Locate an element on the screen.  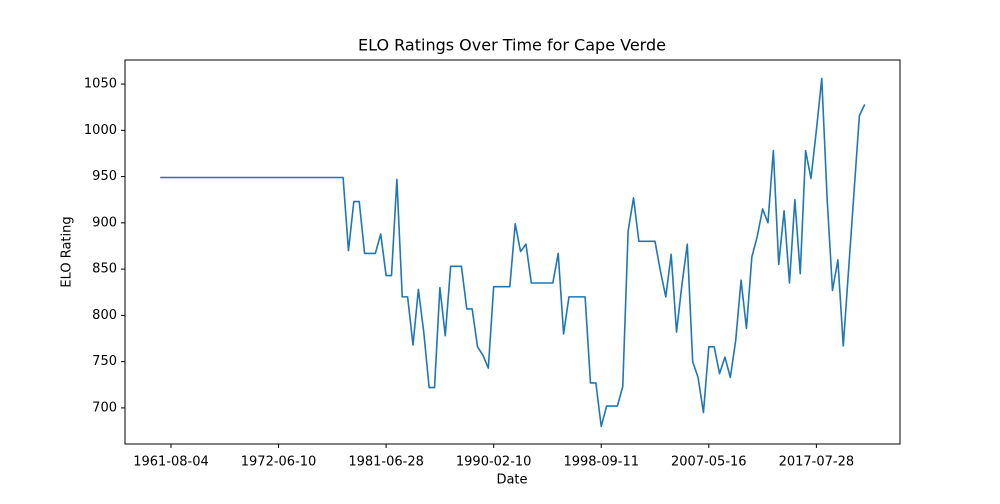
chart-title: ELO Ratings Over Time for Cape Verde is located at coordinates (512, 45).